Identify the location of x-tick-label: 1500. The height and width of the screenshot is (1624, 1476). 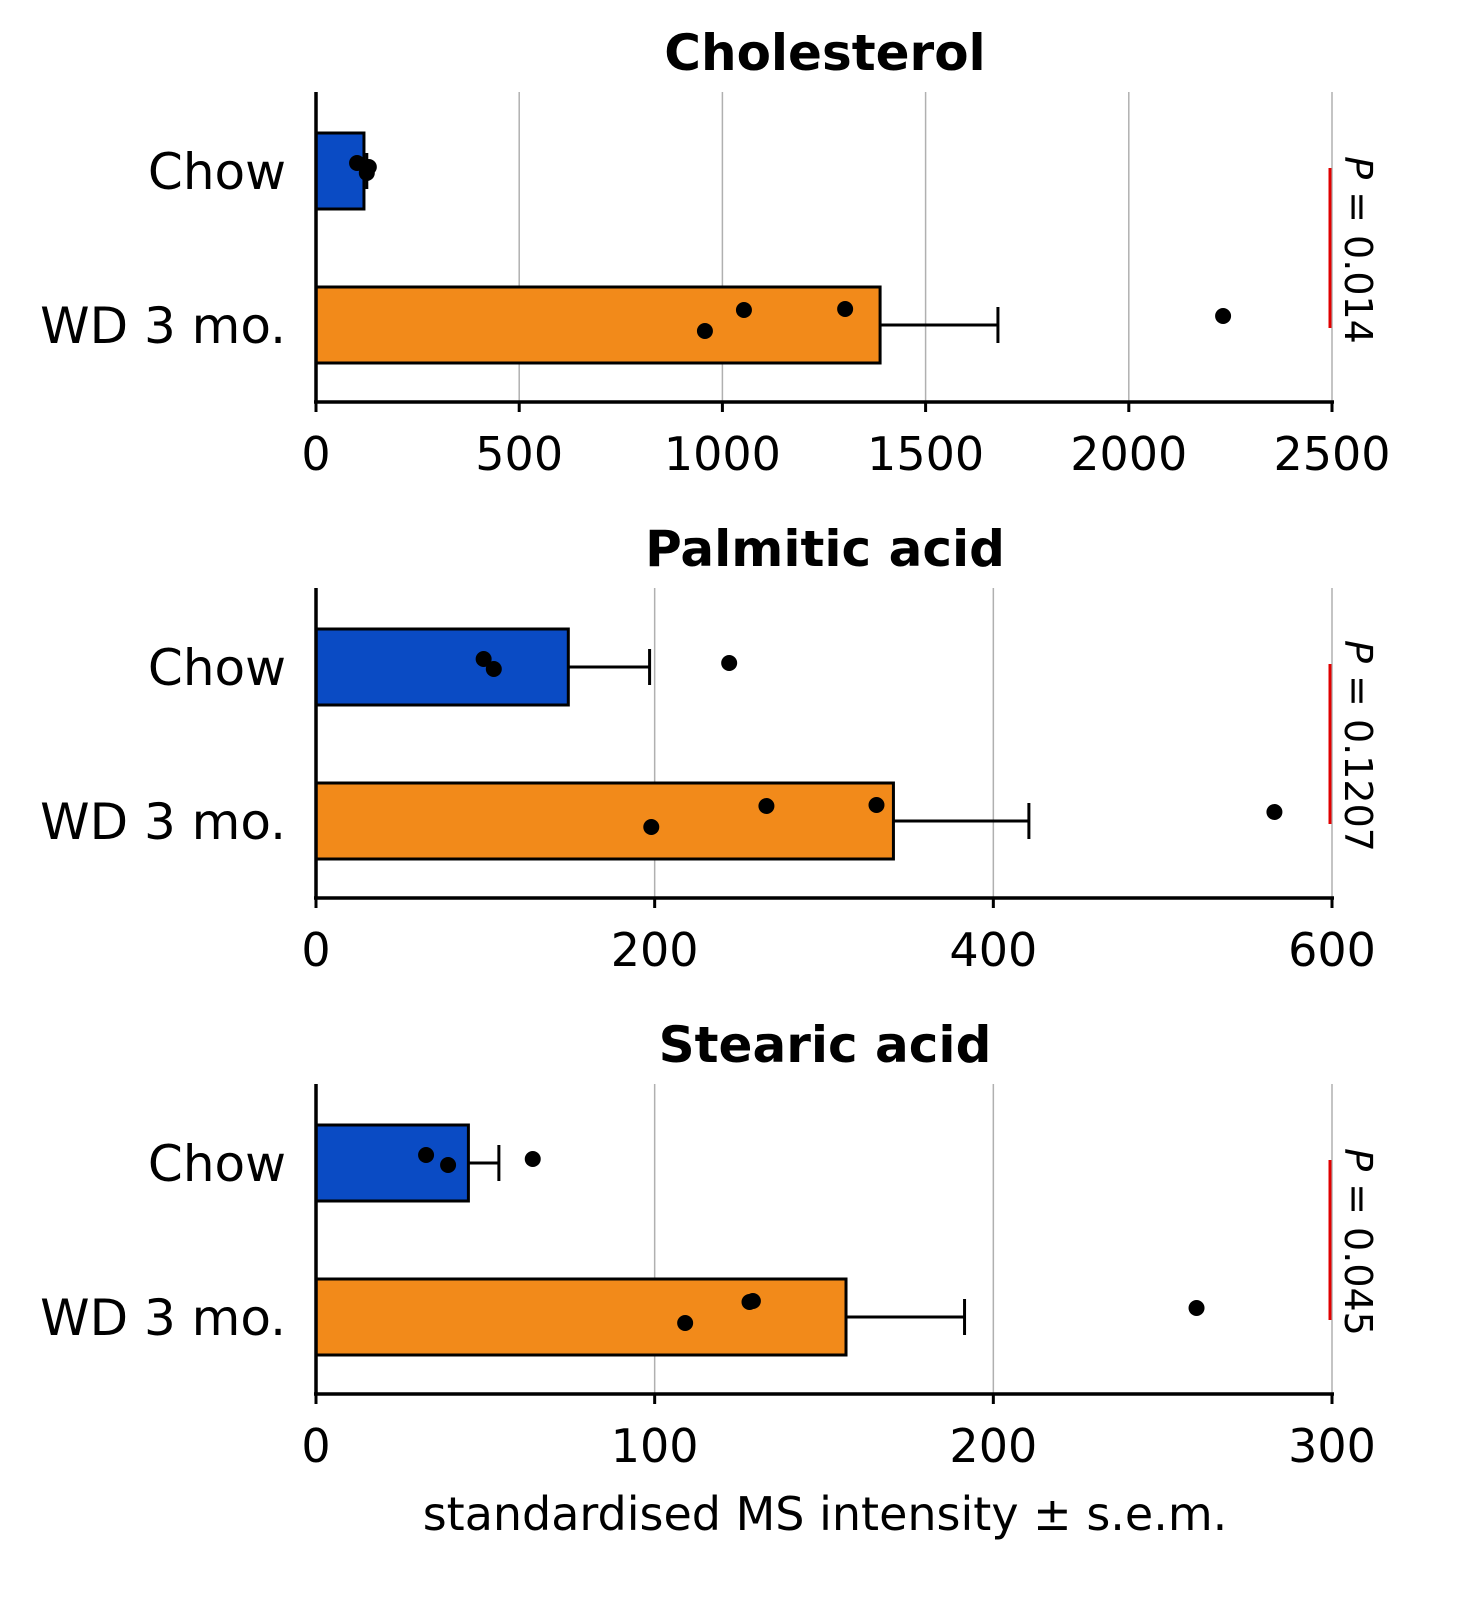
(925, 454).